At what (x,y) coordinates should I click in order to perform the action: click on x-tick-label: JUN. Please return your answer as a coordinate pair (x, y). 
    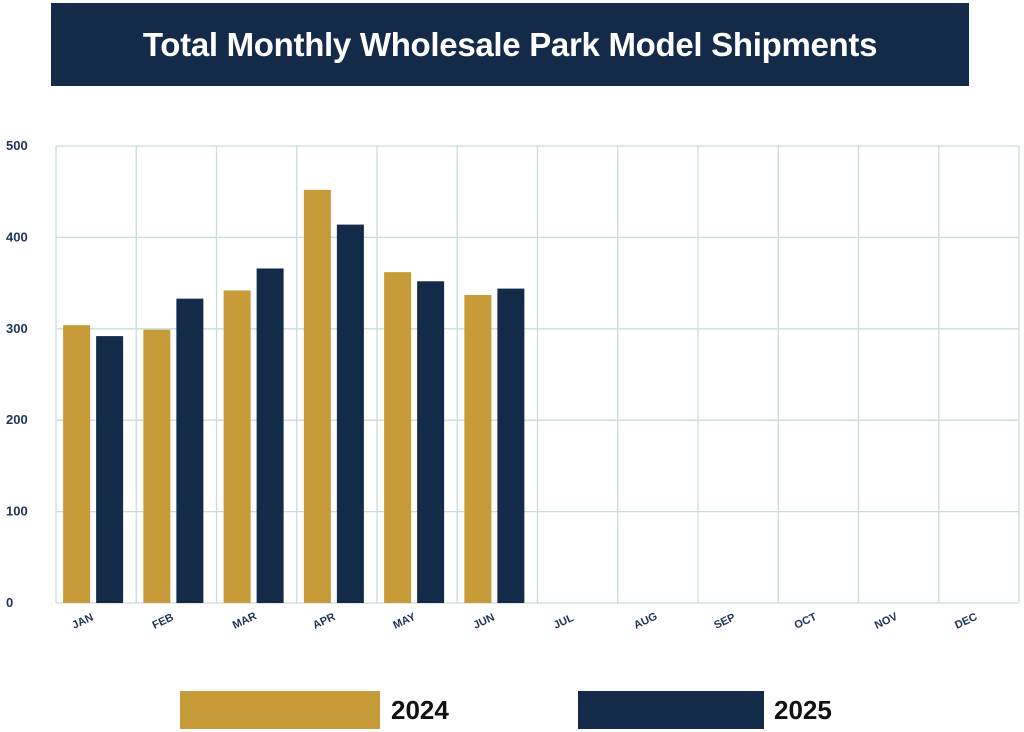
    Looking at the image, I should click on (484, 622).